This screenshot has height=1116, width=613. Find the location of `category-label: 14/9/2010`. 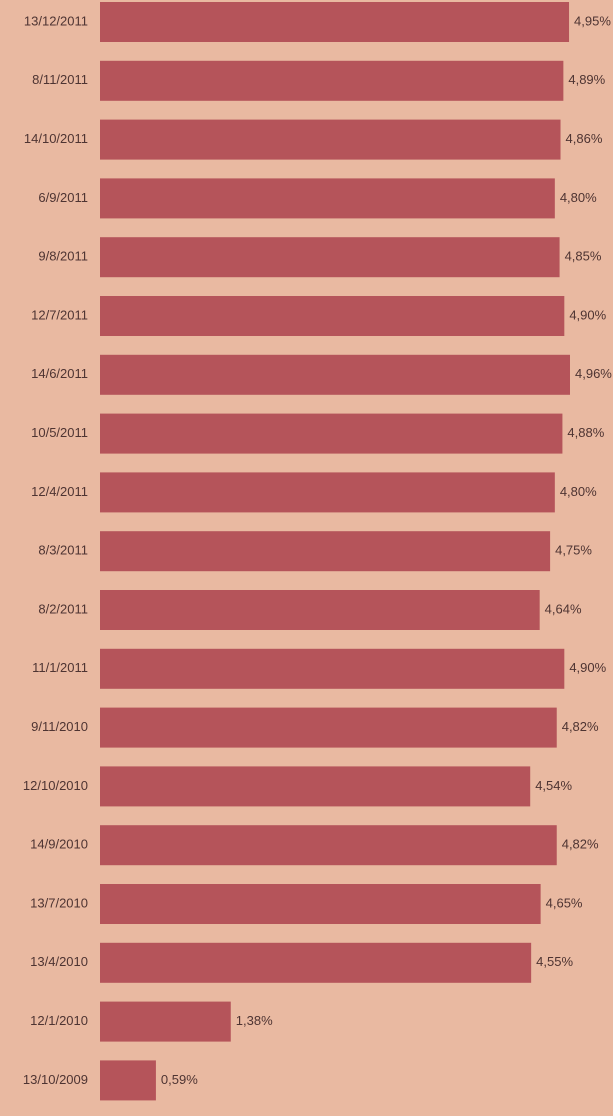

category-label: 14/9/2010 is located at coordinates (59, 844).